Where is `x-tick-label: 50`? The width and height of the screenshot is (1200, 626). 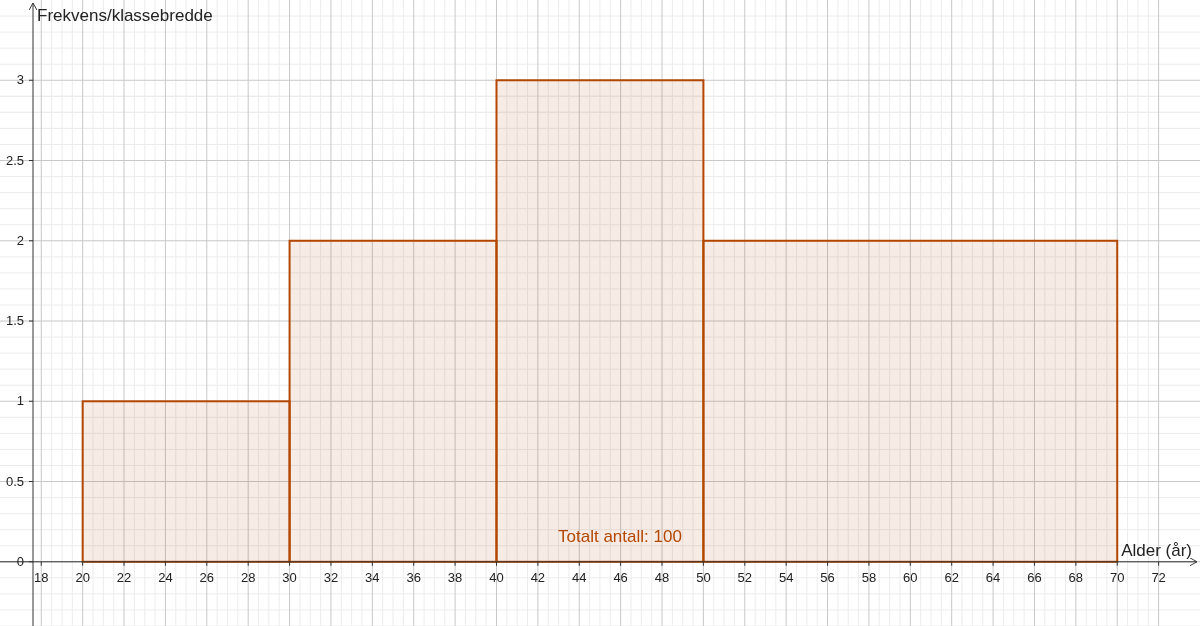 x-tick-label: 50 is located at coordinates (703, 577).